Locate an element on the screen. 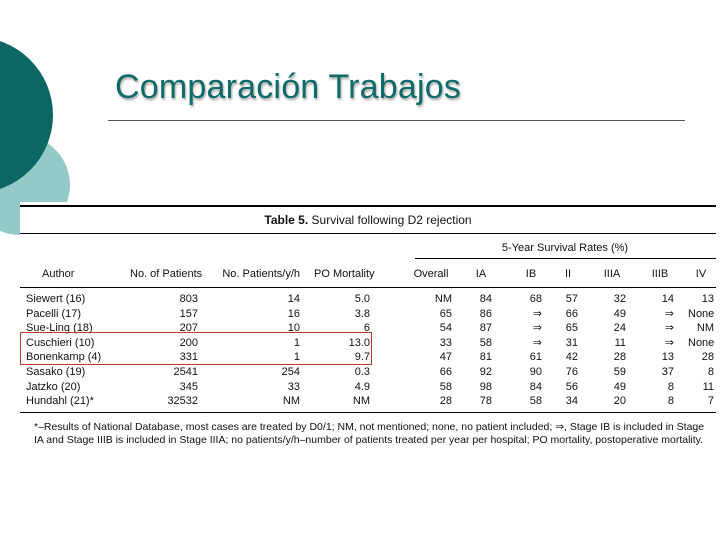 The width and height of the screenshot is (720, 540). table-cell: 34 is located at coordinates (571, 401).